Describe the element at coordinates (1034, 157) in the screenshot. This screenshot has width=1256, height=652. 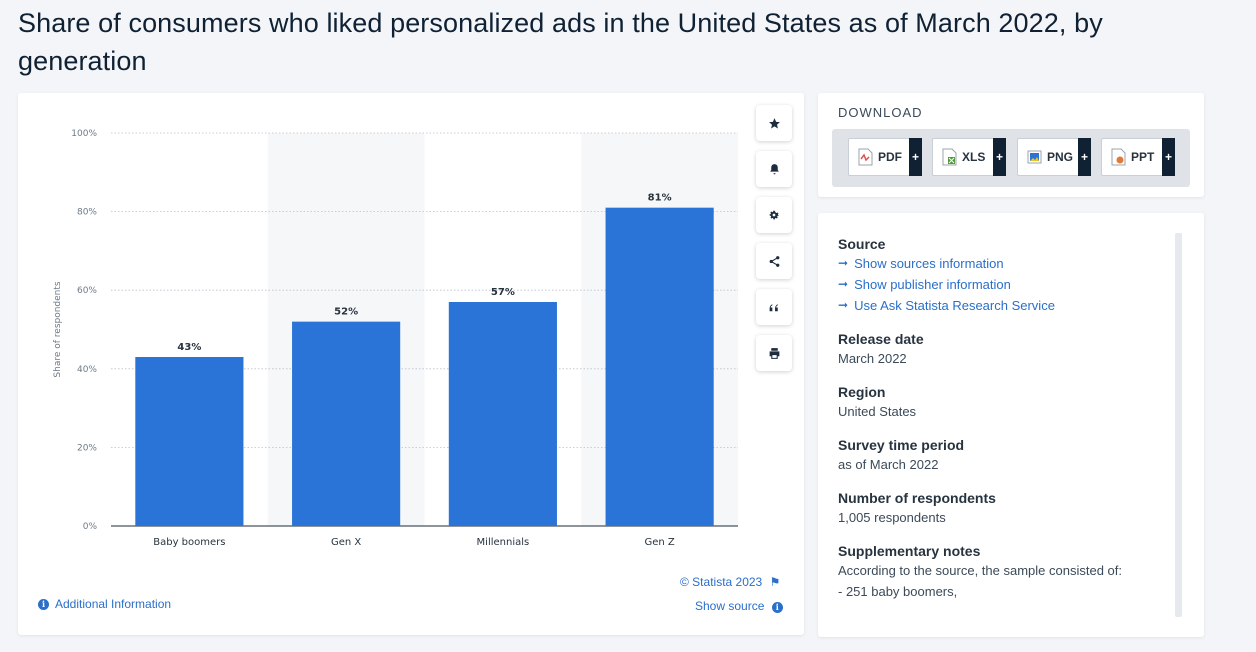
I see `png-file-icon` at that location.